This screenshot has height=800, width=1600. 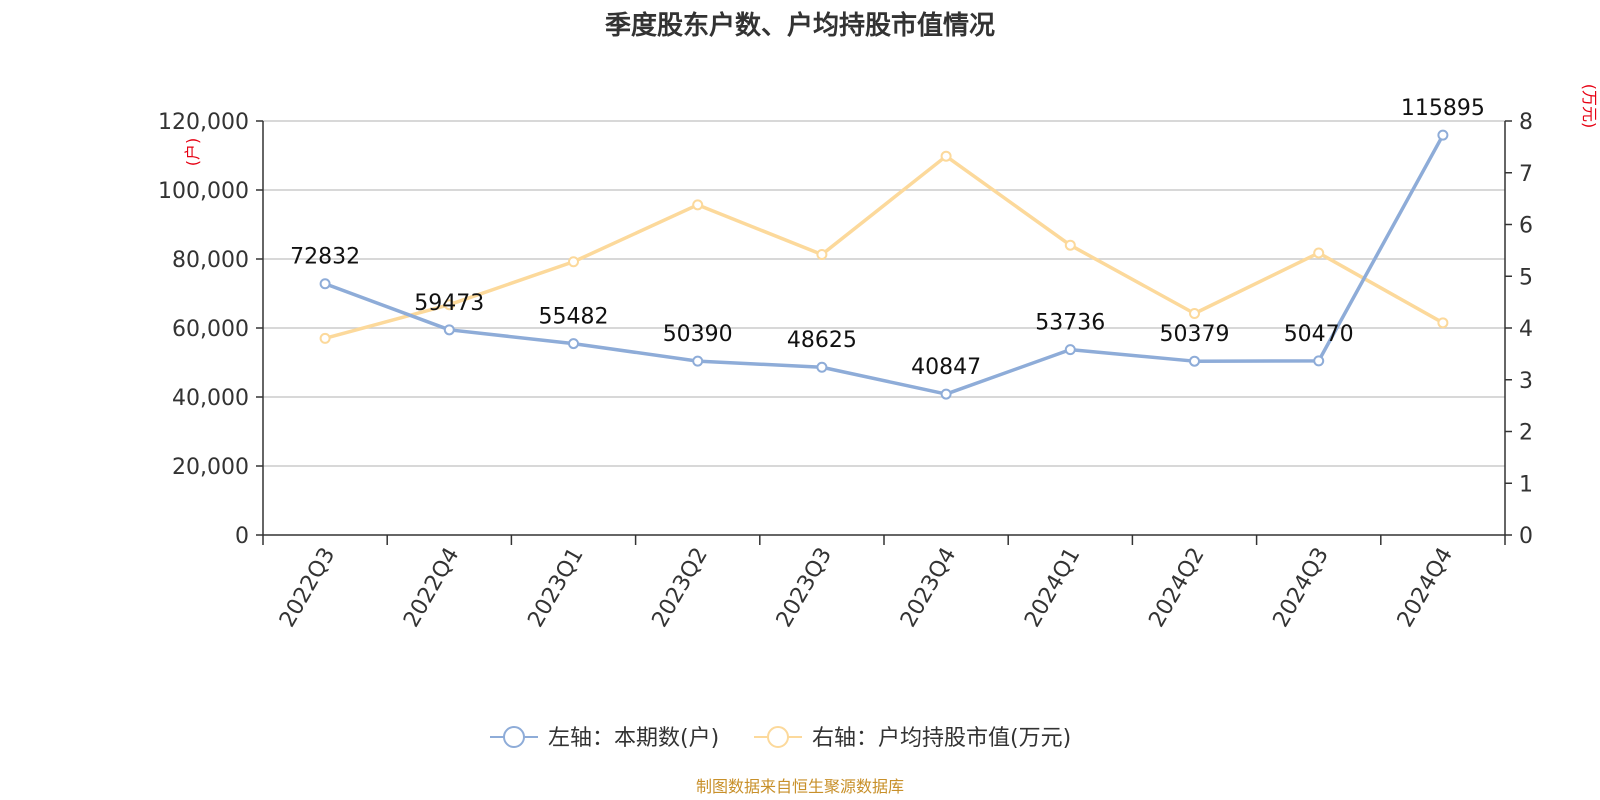 What do you see at coordinates (210, 398) in the screenshot?
I see `left-tick-label: 40,000` at bounding box center [210, 398].